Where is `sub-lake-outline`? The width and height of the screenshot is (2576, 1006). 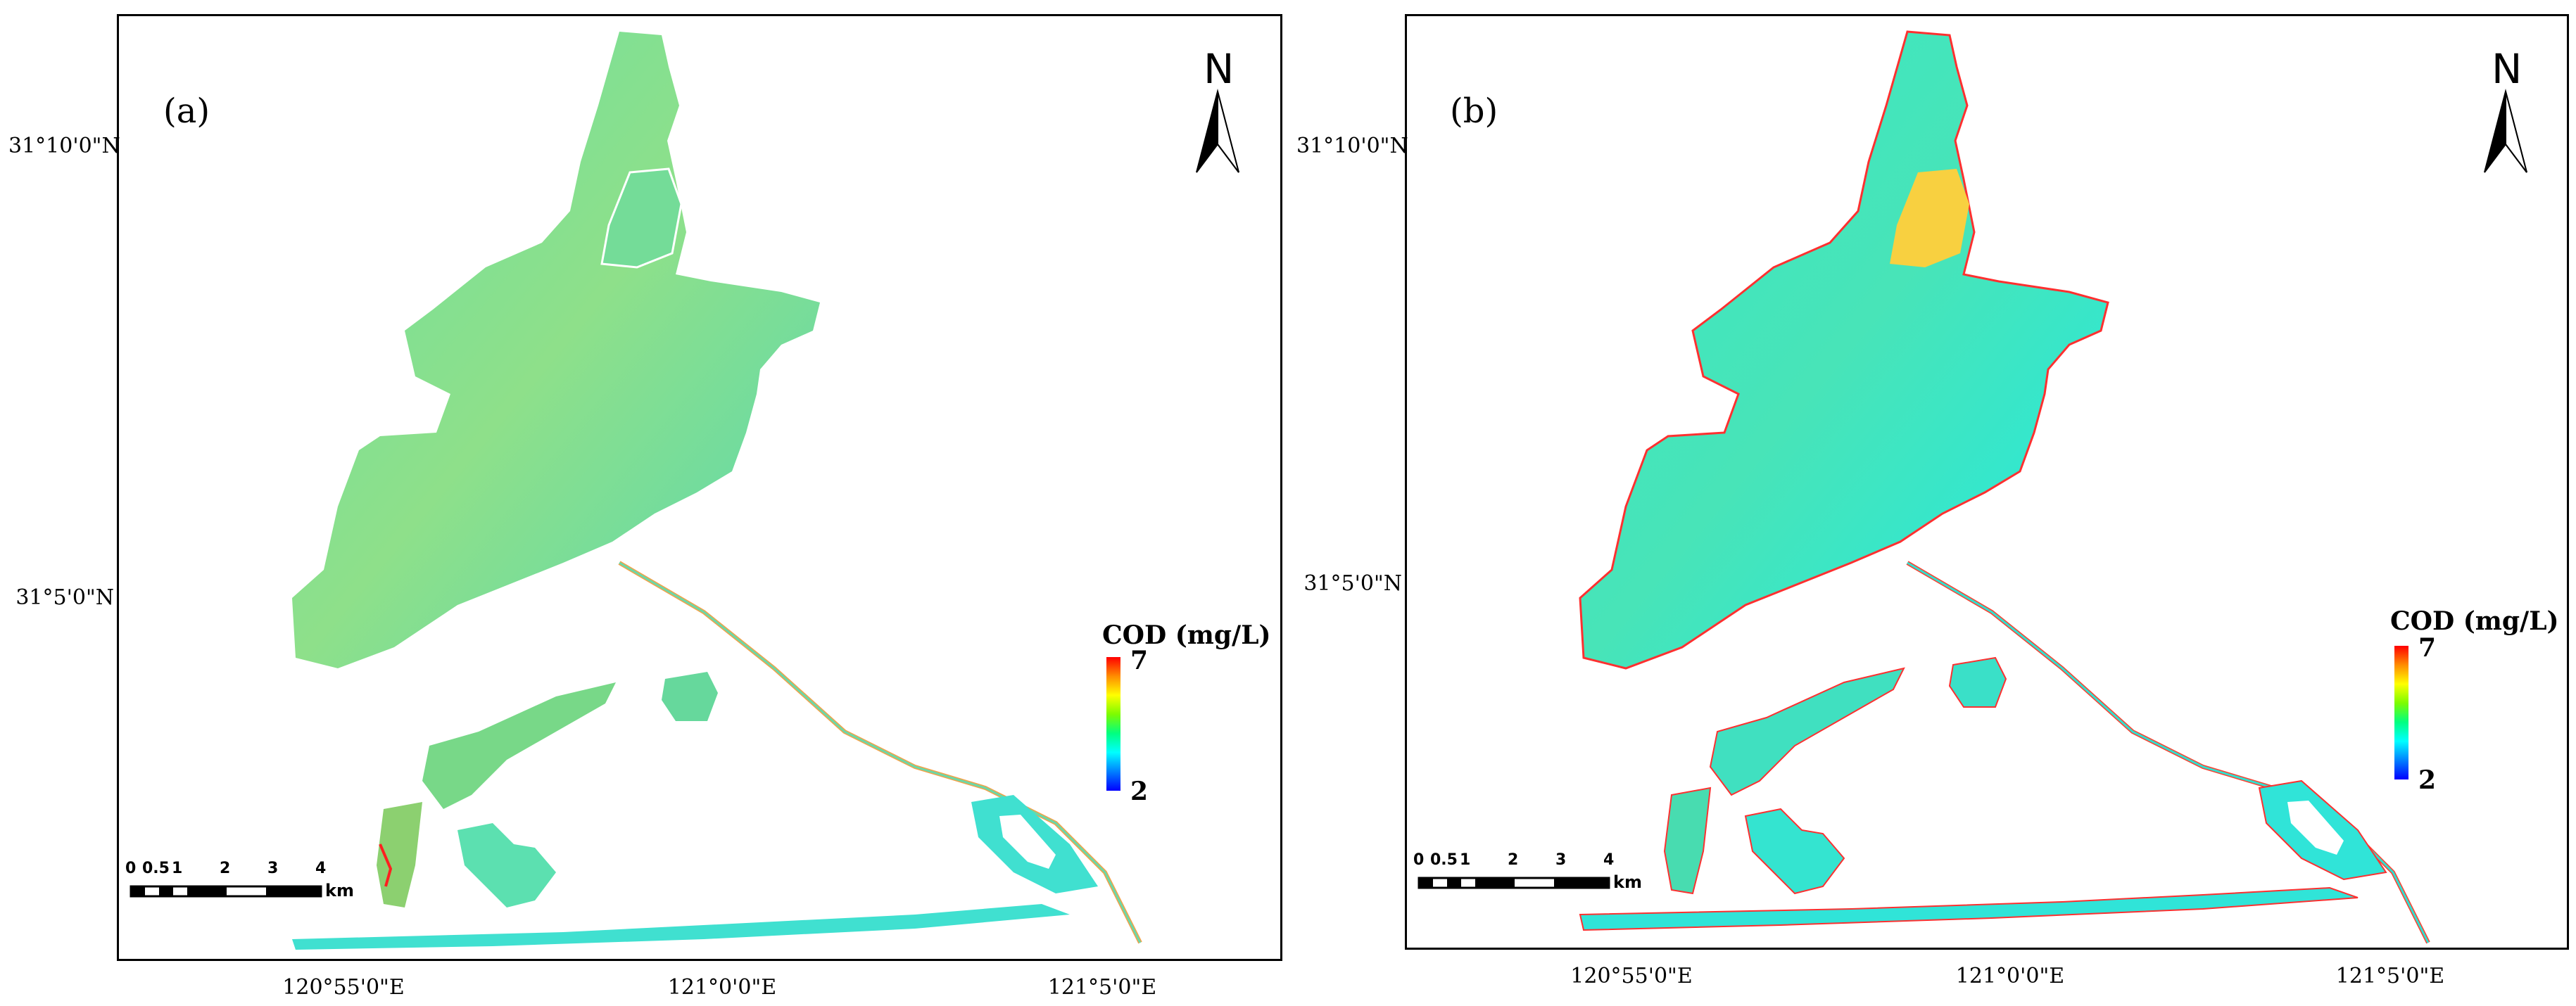
sub-lake-outline is located at coordinates (641, 218).